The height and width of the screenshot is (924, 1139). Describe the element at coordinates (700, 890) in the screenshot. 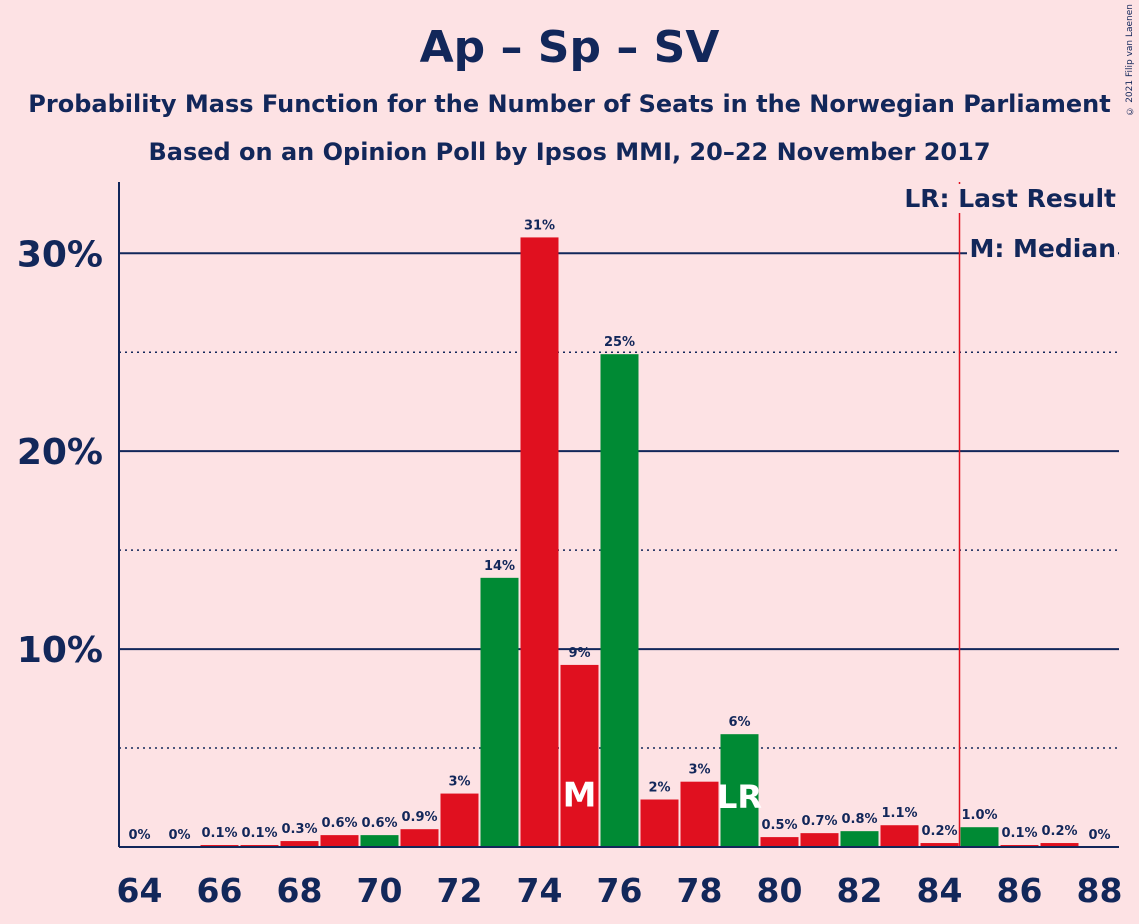

I see `x-tick-label: 78` at that location.